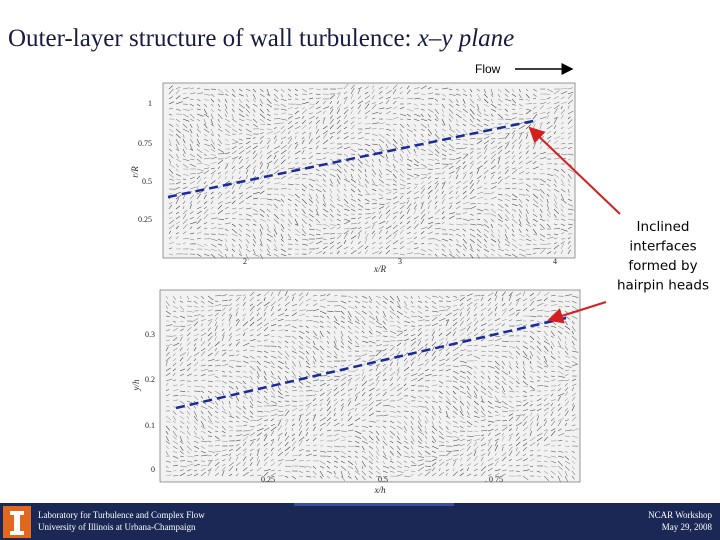  I want to click on interface-line, so click(353, 158).